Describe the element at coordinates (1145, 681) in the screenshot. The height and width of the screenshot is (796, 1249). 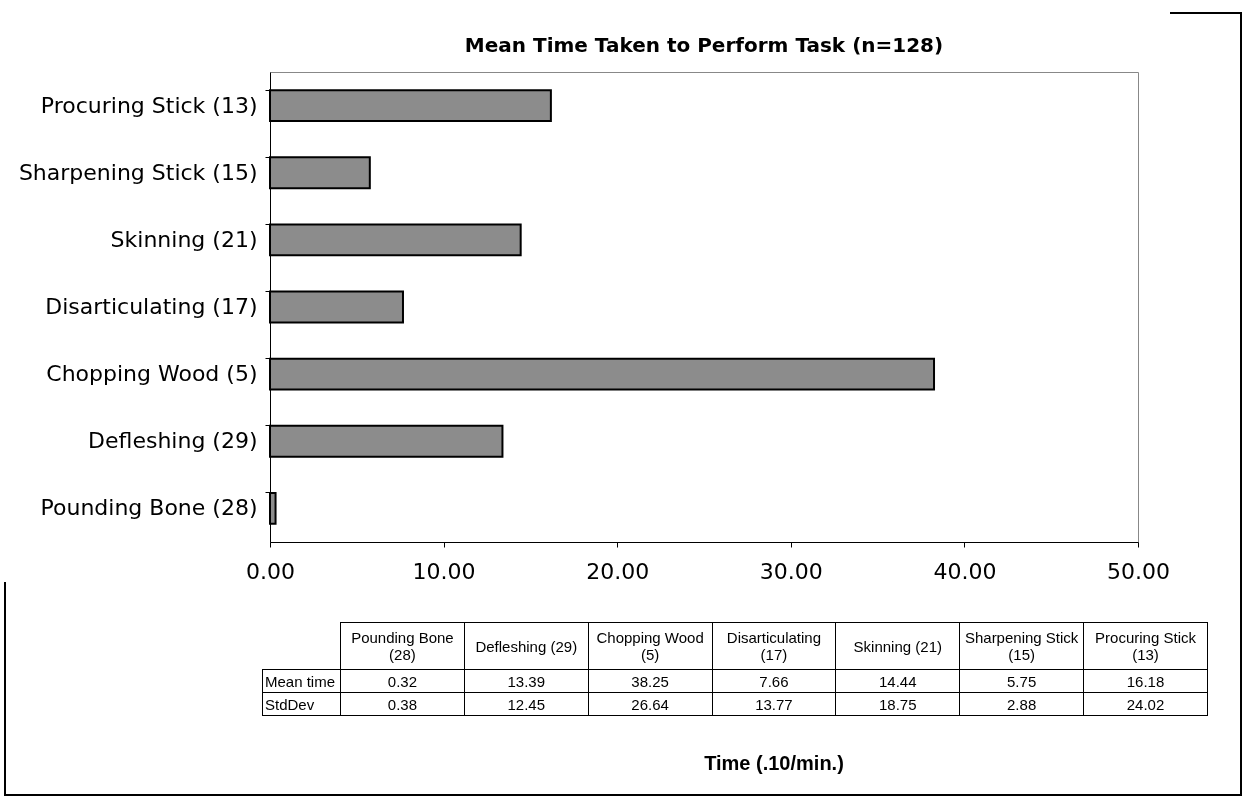
I see `text: 16.18` at that location.